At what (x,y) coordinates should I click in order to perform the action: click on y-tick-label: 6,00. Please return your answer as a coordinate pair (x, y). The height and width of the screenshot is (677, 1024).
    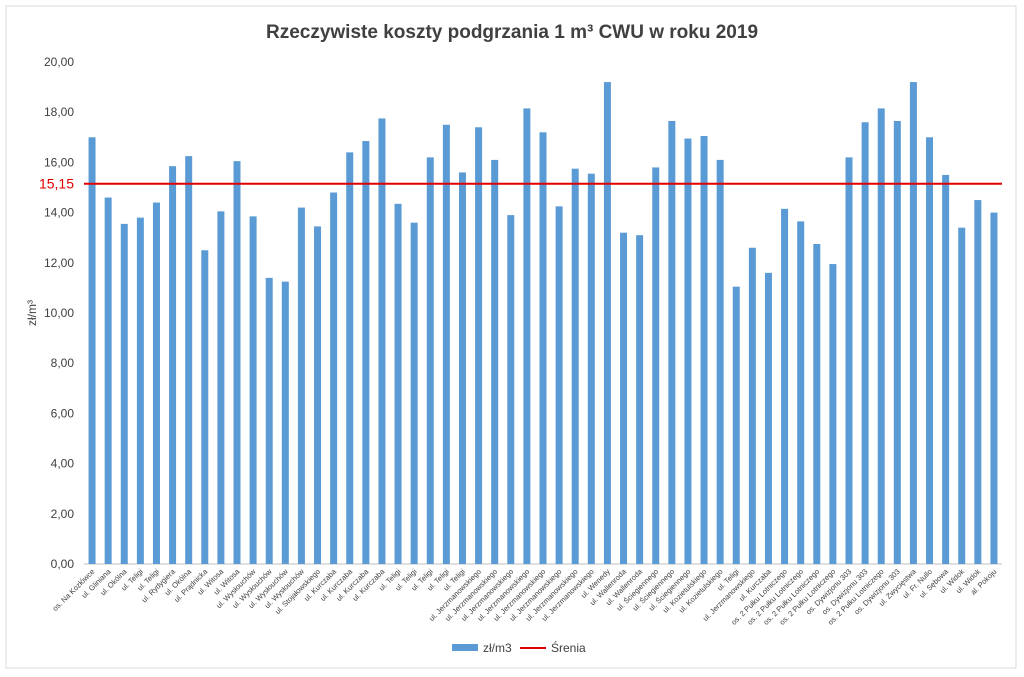
    Looking at the image, I should click on (63, 413).